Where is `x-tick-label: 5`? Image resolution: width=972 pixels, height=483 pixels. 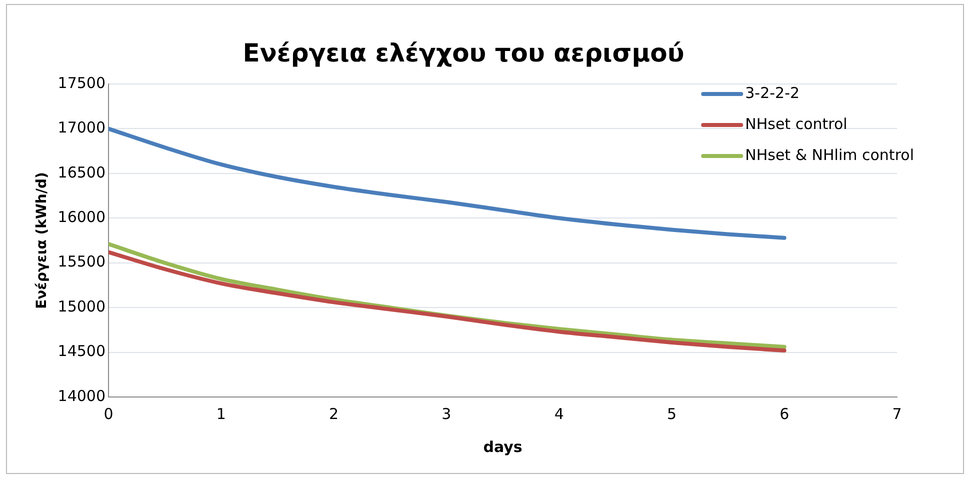
x-tick-label: 5 is located at coordinates (671, 413).